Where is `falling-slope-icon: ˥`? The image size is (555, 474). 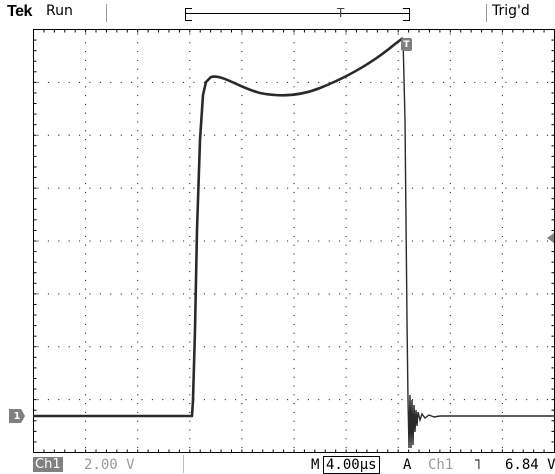 falling-slope-icon: ˥ is located at coordinates (477, 465).